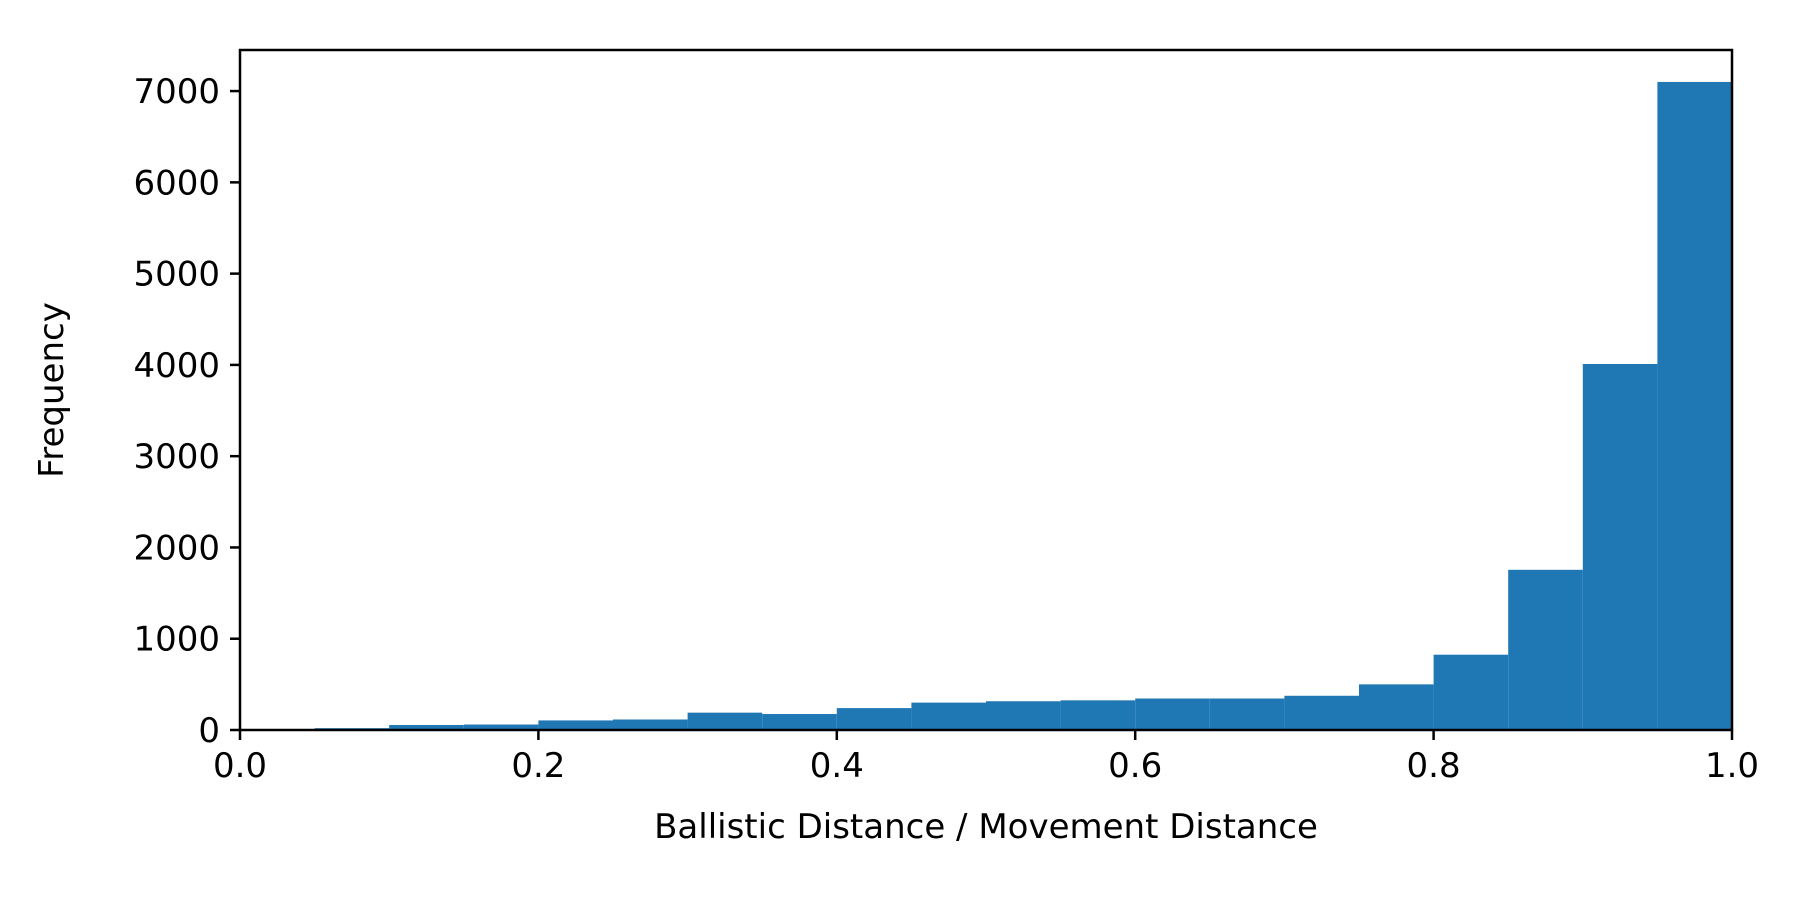  What do you see at coordinates (176, 92) in the screenshot?
I see `y-tick-label: 7000` at bounding box center [176, 92].